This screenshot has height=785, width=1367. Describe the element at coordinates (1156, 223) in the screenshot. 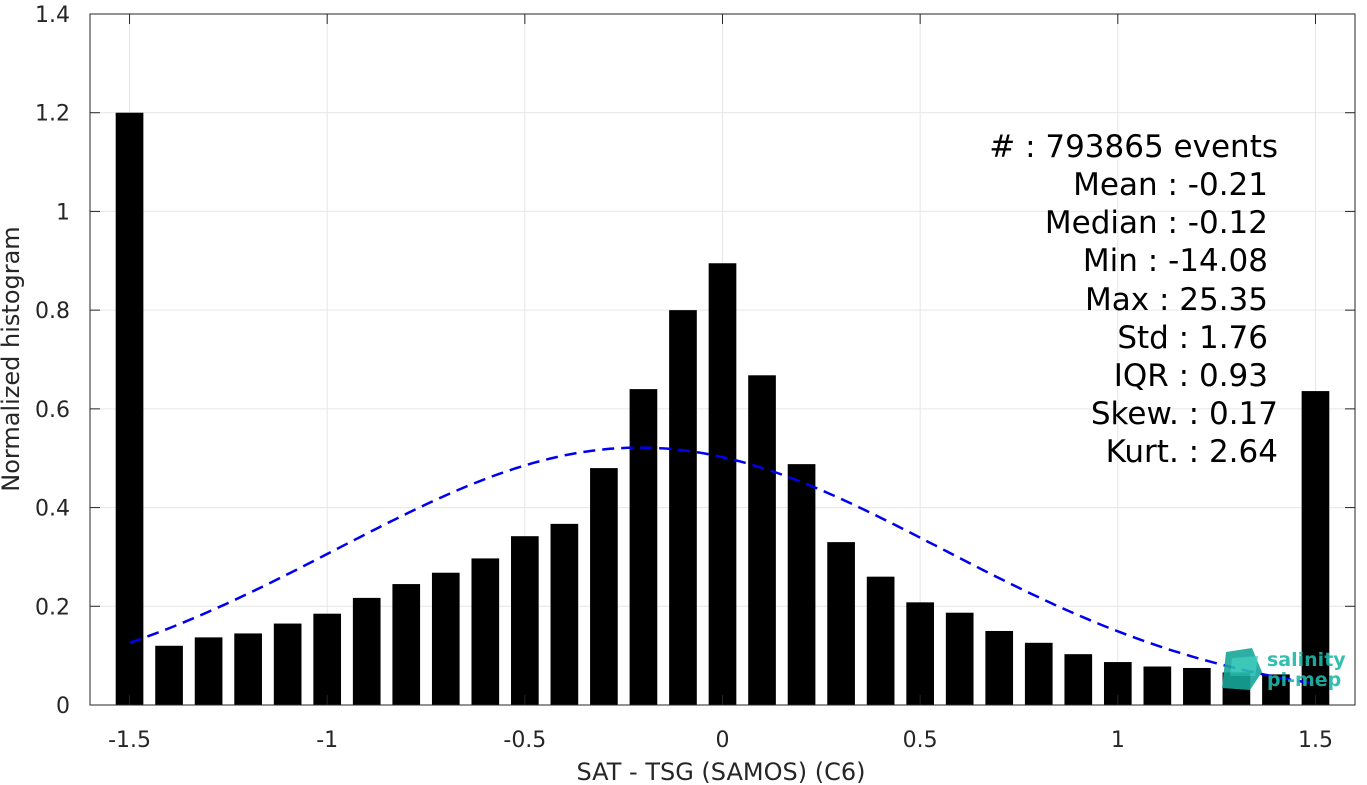

I see `stat-median: Median : -0.12` at that location.